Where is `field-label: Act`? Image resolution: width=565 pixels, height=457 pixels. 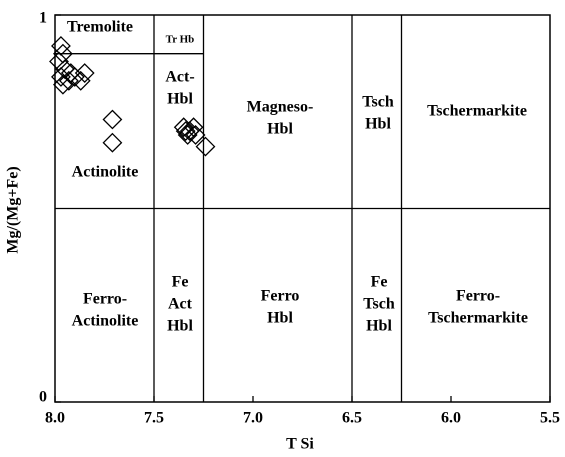
field-label: Act is located at coordinates (180, 304).